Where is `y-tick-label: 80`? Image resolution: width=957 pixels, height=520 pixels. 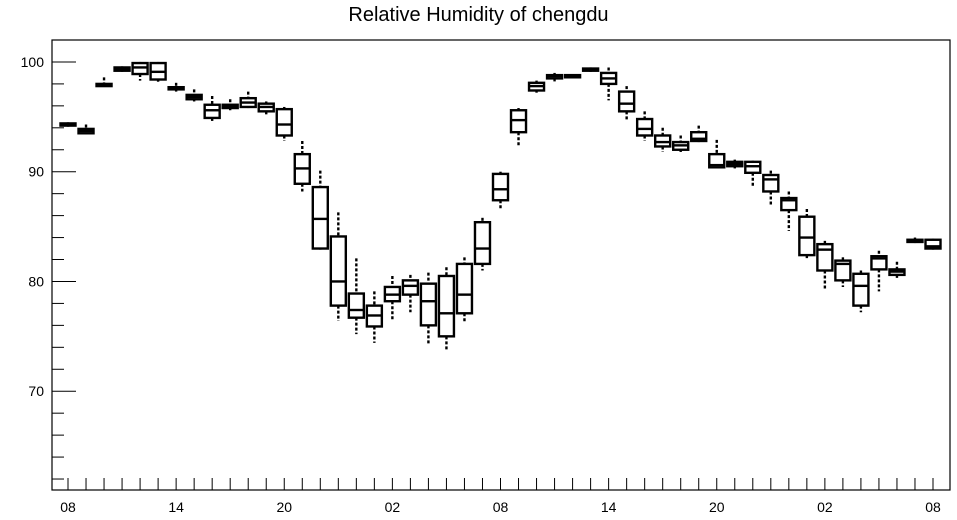
y-tick-label: 80 is located at coordinates (36, 281).